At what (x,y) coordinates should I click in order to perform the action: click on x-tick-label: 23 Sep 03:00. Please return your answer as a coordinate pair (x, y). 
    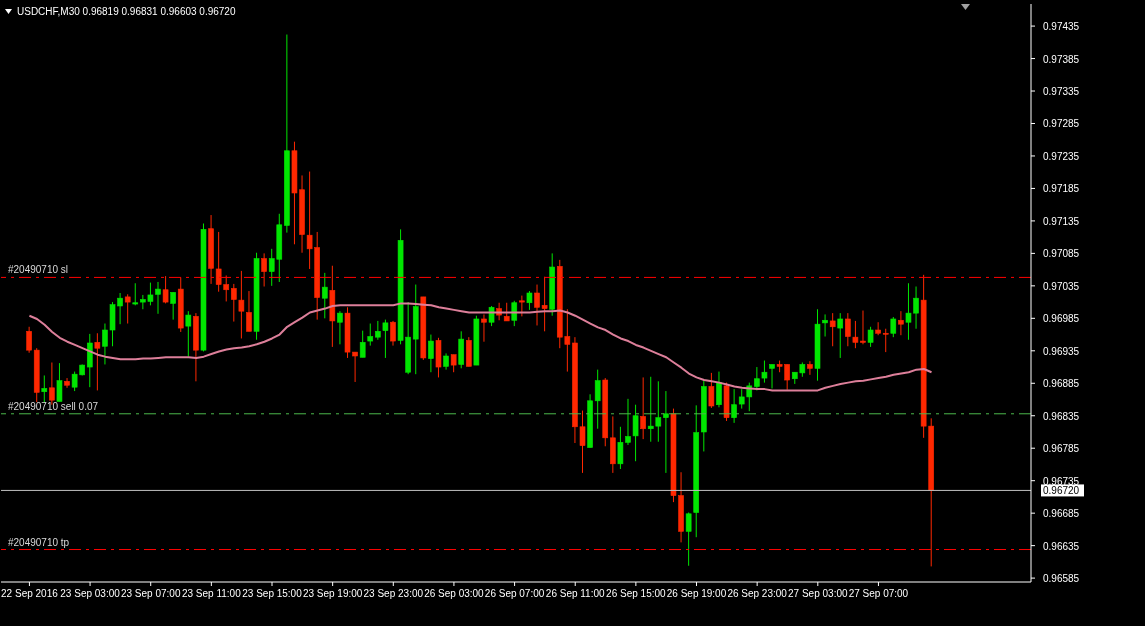
    Looking at the image, I should click on (90, 593).